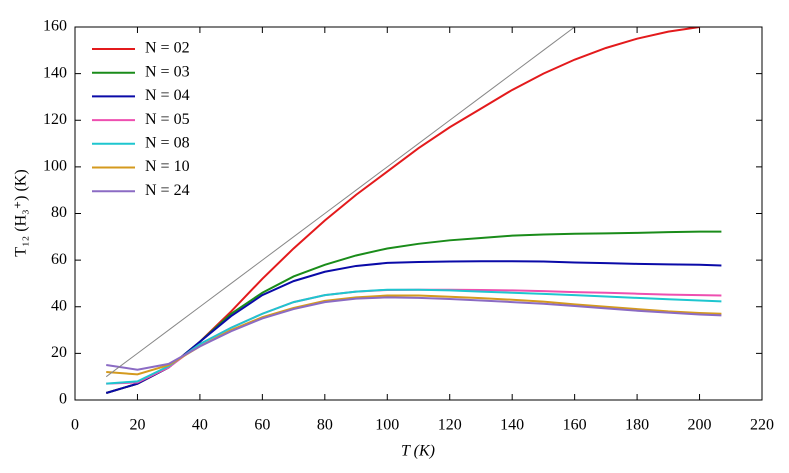  I want to click on y-tick-label: 140, so click(55, 72).